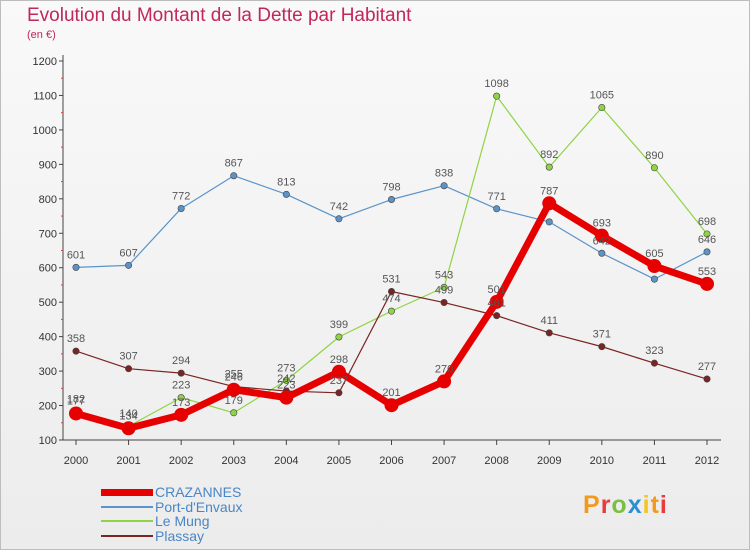  I want to click on data-label: 358, so click(76, 339).